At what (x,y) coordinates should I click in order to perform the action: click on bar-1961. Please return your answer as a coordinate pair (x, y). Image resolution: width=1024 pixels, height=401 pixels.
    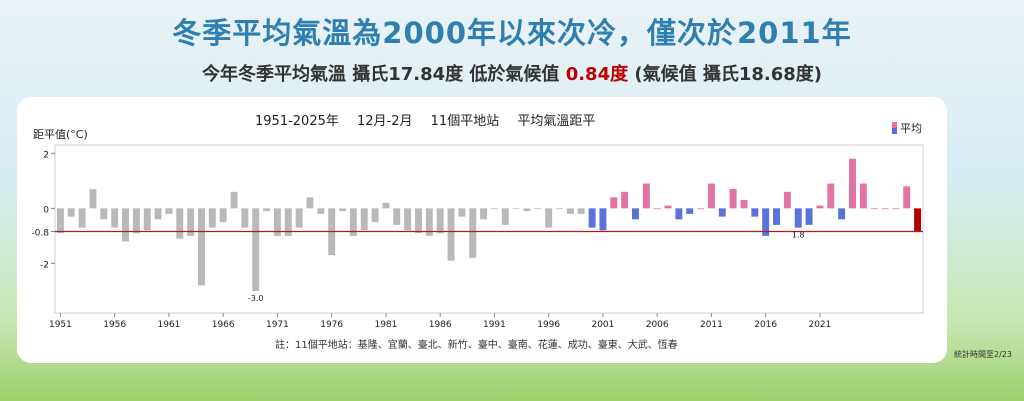
    Looking at the image, I should click on (169, 211).